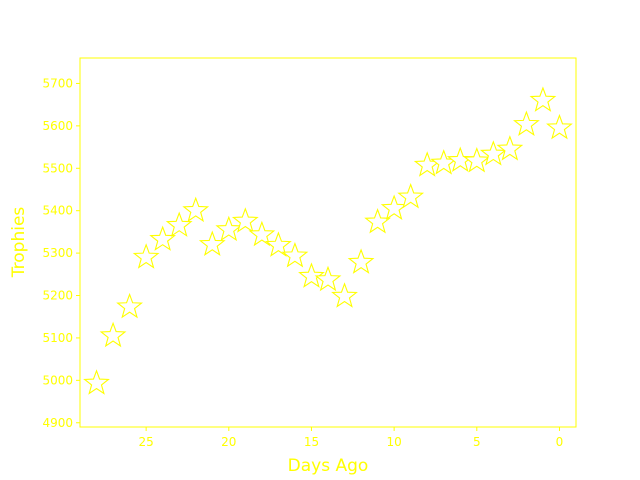  What do you see at coordinates (57, 168) in the screenshot?
I see `y-tick-label: 5500` at bounding box center [57, 168].